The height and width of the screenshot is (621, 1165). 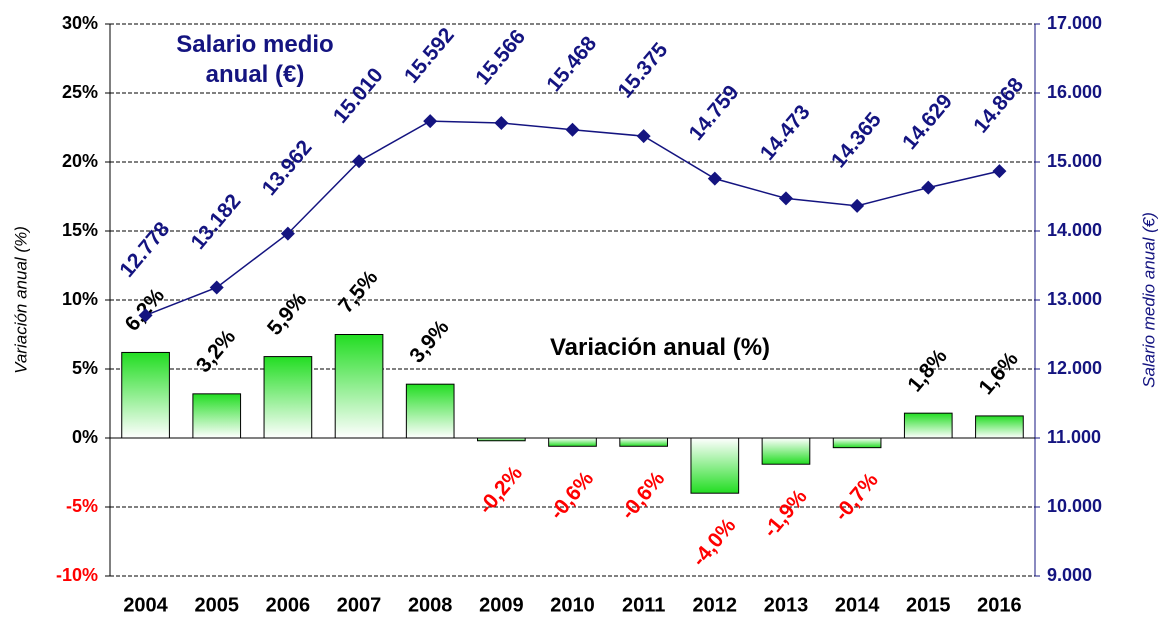 I want to click on y-tick-label: 25%, so click(x=80, y=92).